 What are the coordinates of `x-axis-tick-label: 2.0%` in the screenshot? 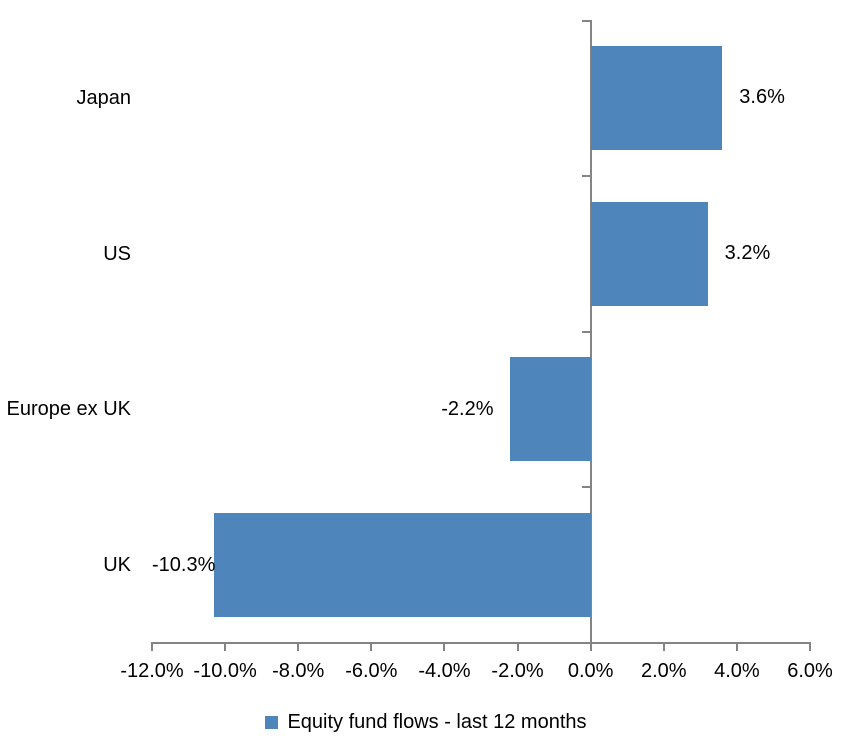 It's located at (663, 671).